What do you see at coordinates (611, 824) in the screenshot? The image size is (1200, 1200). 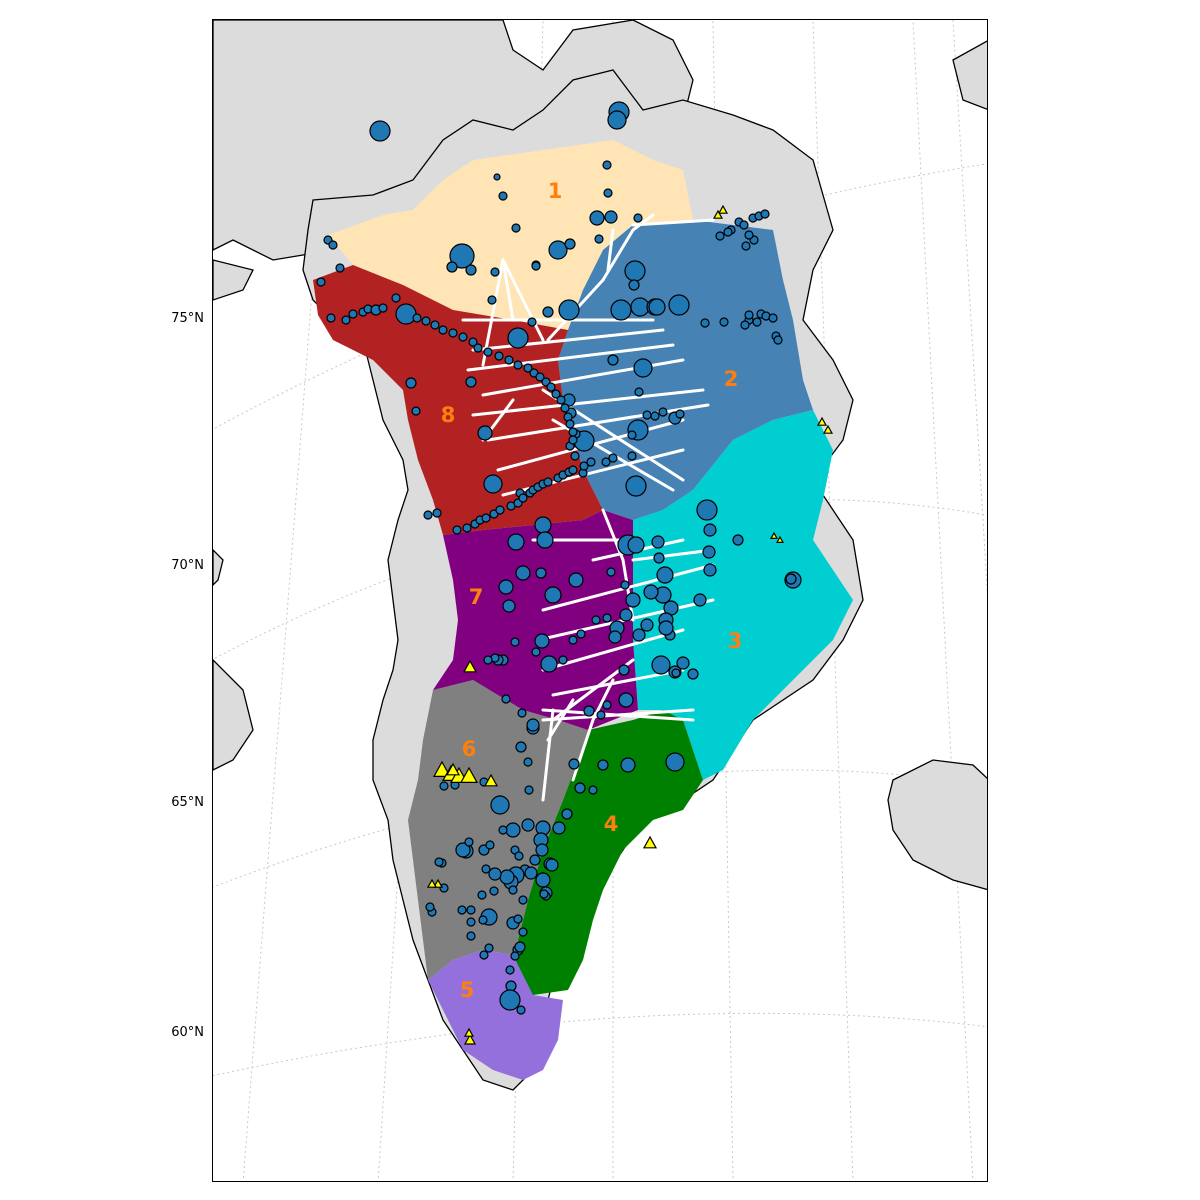 I see `region-label-4: 4` at bounding box center [611, 824].